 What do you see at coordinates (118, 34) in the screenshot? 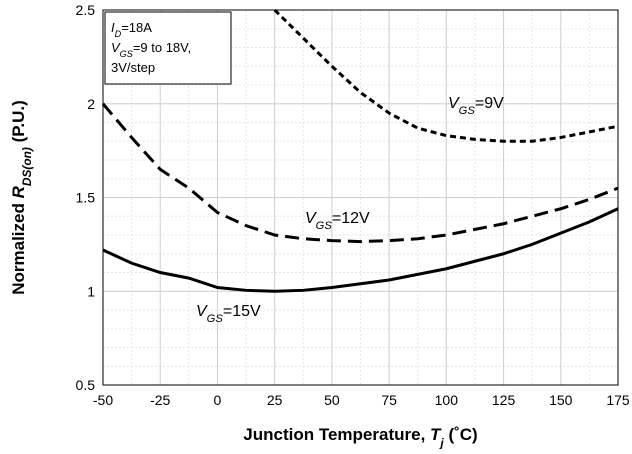
I see `subscript: D` at bounding box center [118, 34].